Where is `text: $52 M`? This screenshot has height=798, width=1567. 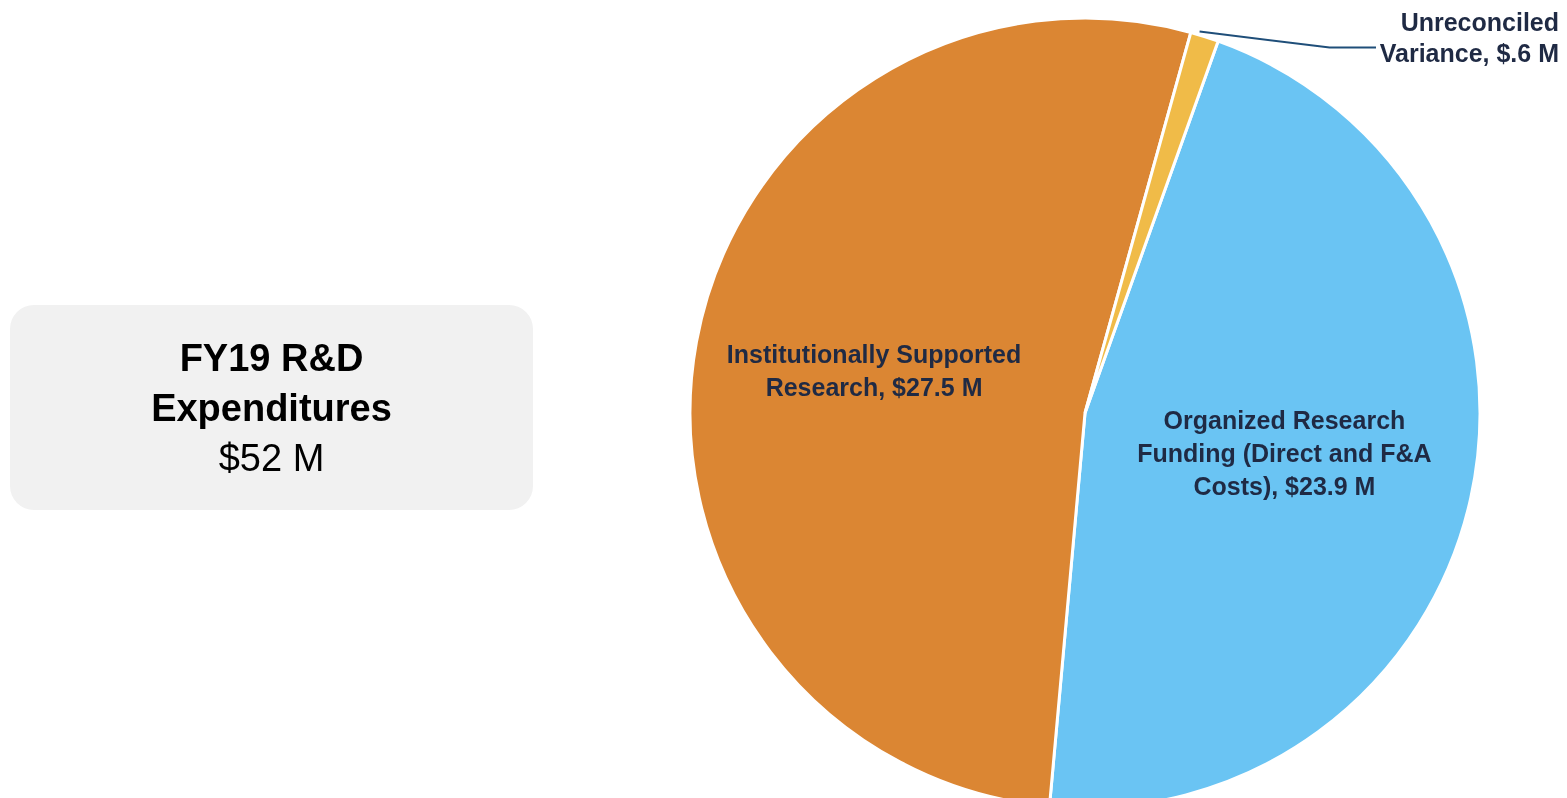 text: $52 M is located at coordinates (271, 458).